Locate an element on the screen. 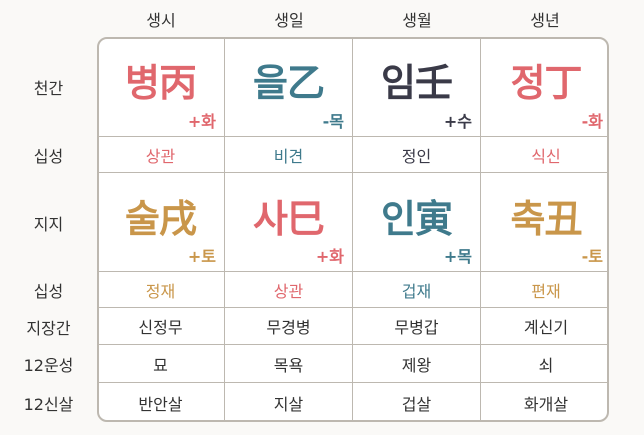 The height and width of the screenshot is (435, 644). branch-ten-god-cell: 정재 is located at coordinates (162, 290).